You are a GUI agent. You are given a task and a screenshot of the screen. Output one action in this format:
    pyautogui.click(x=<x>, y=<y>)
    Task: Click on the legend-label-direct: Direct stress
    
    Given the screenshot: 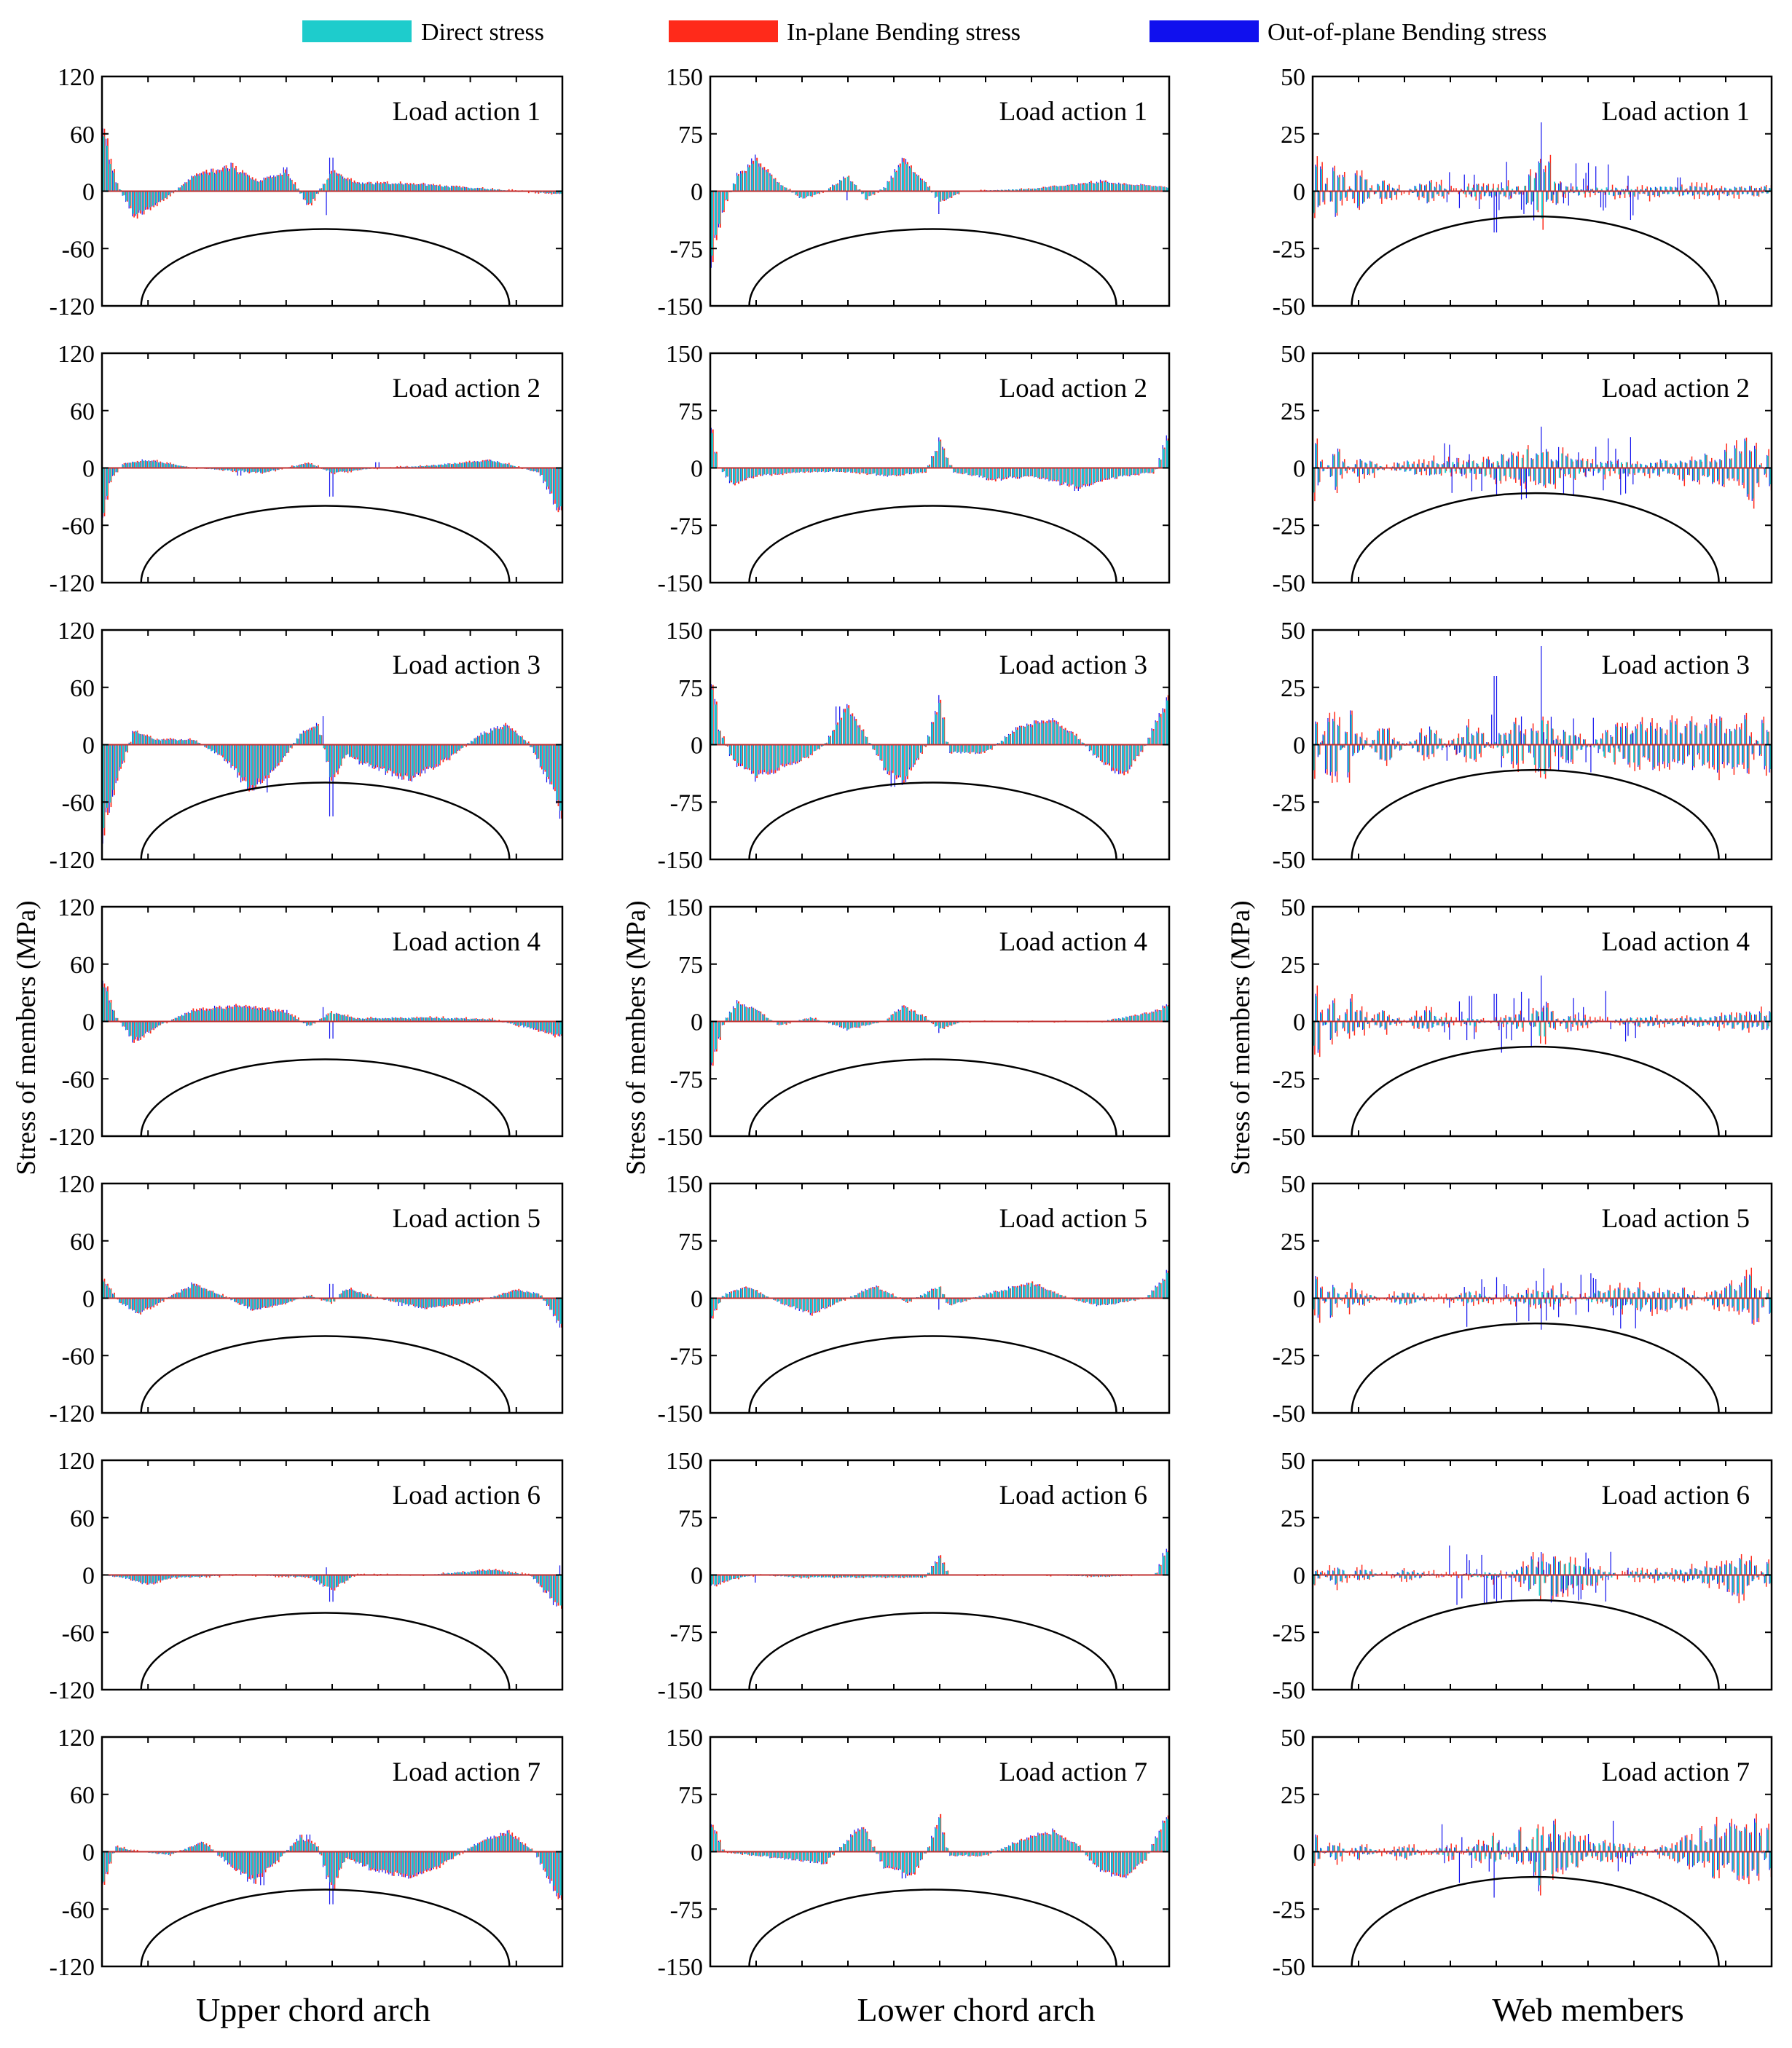 What is the action you would take?
    pyautogui.click(x=482, y=32)
    